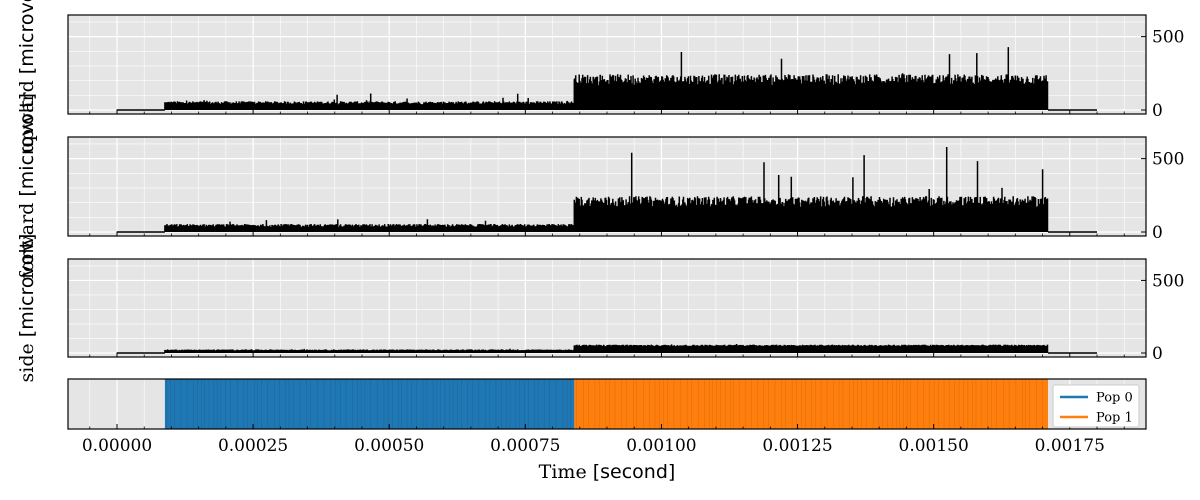 The width and height of the screenshot is (1200, 500). What do you see at coordinates (27, 359) in the screenshot?
I see `ylabel-lower-main: side` at bounding box center [27, 359].